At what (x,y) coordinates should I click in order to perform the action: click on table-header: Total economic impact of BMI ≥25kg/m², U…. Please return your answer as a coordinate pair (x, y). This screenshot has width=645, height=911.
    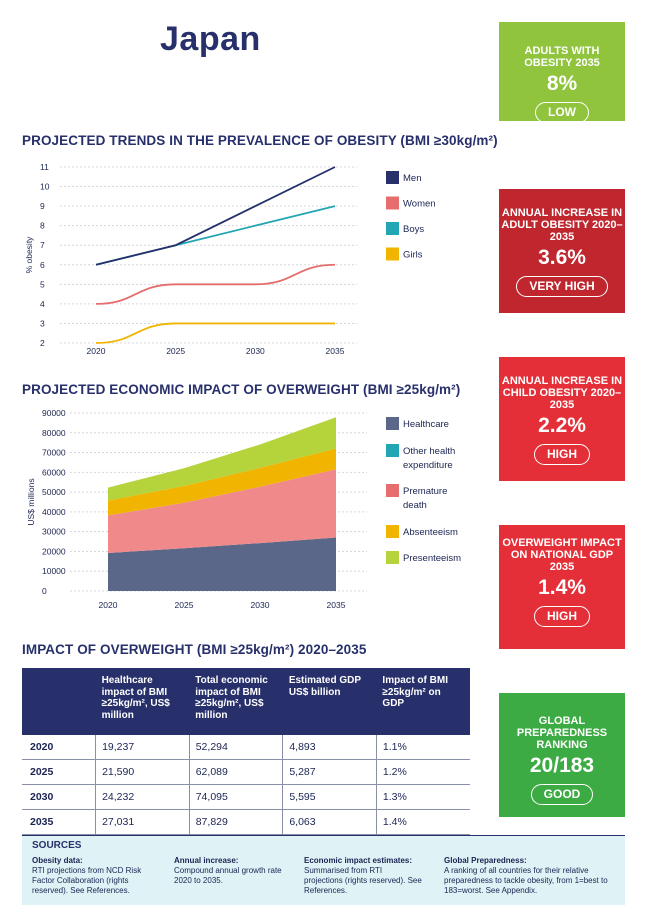
    Looking at the image, I should click on (236, 701).